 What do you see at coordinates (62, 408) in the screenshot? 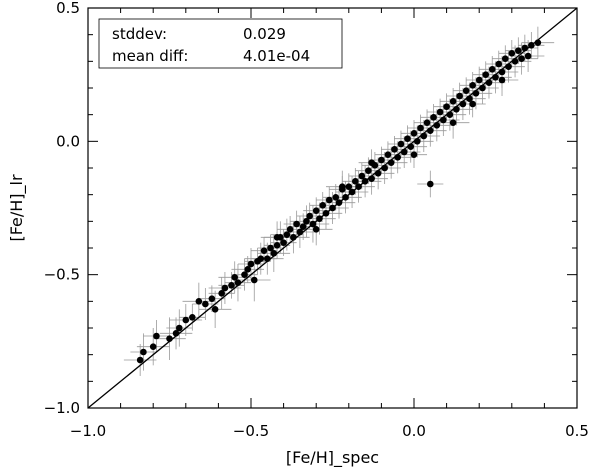
I see `y-tick-label: −1.0` at bounding box center [62, 408].